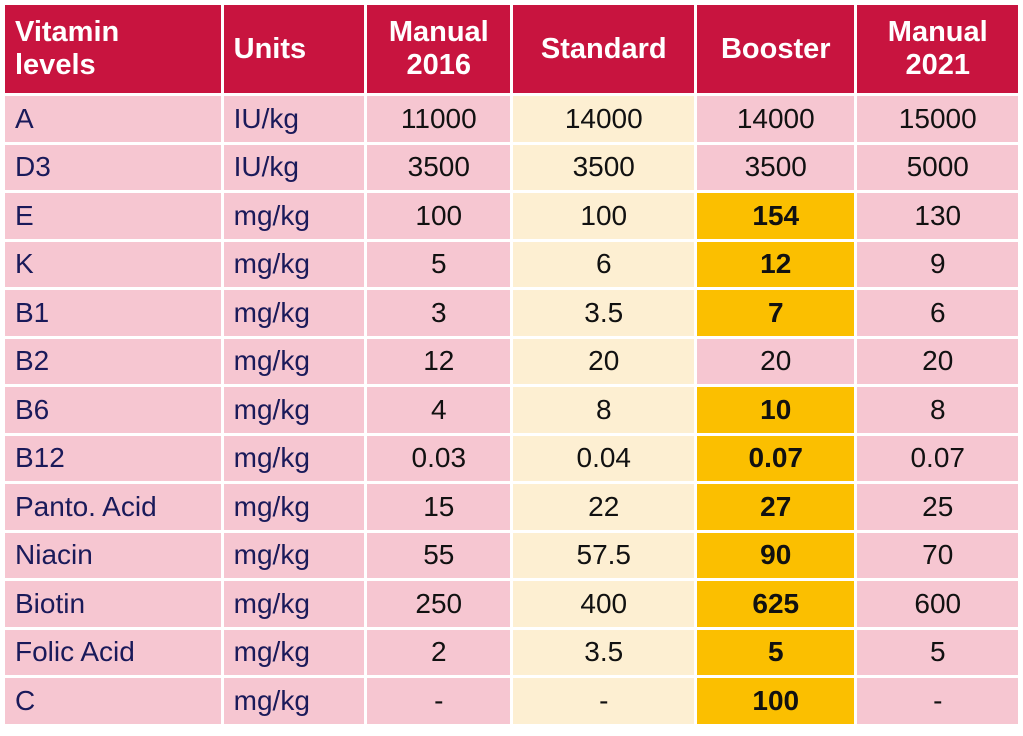 The width and height of the screenshot is (1023, 736). Describe the element at coordinates (113, 167) in the screenshot. I see `cell-vitamin: D3` at that location.